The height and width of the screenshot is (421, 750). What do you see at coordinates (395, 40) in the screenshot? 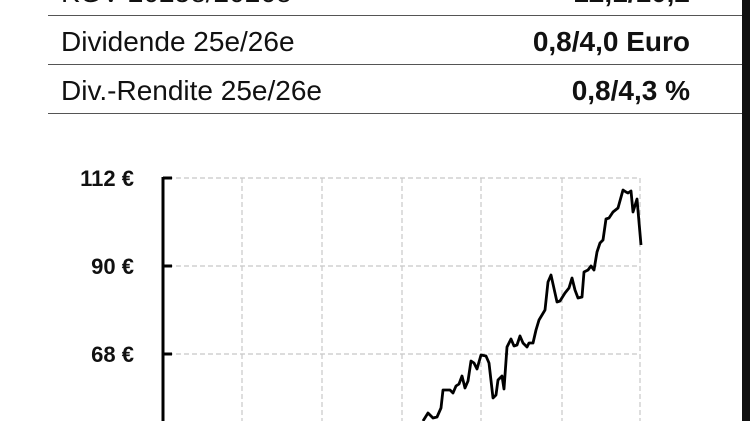
I see `table-row-dividende: Dividende 25e/26e 0,8/4,0 Euro` at bounding box center [395, 40].